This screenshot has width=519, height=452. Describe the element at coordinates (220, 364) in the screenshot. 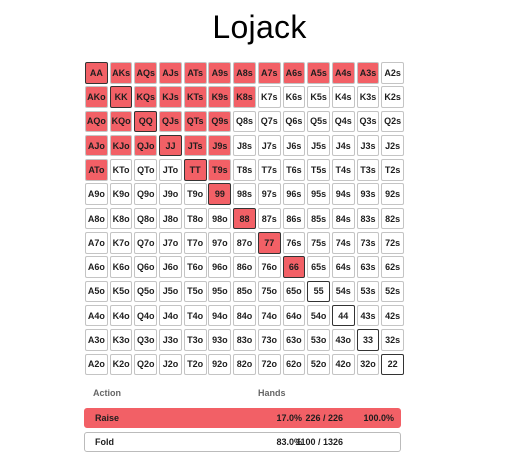

I see `hand-cell: 92o` at that location.